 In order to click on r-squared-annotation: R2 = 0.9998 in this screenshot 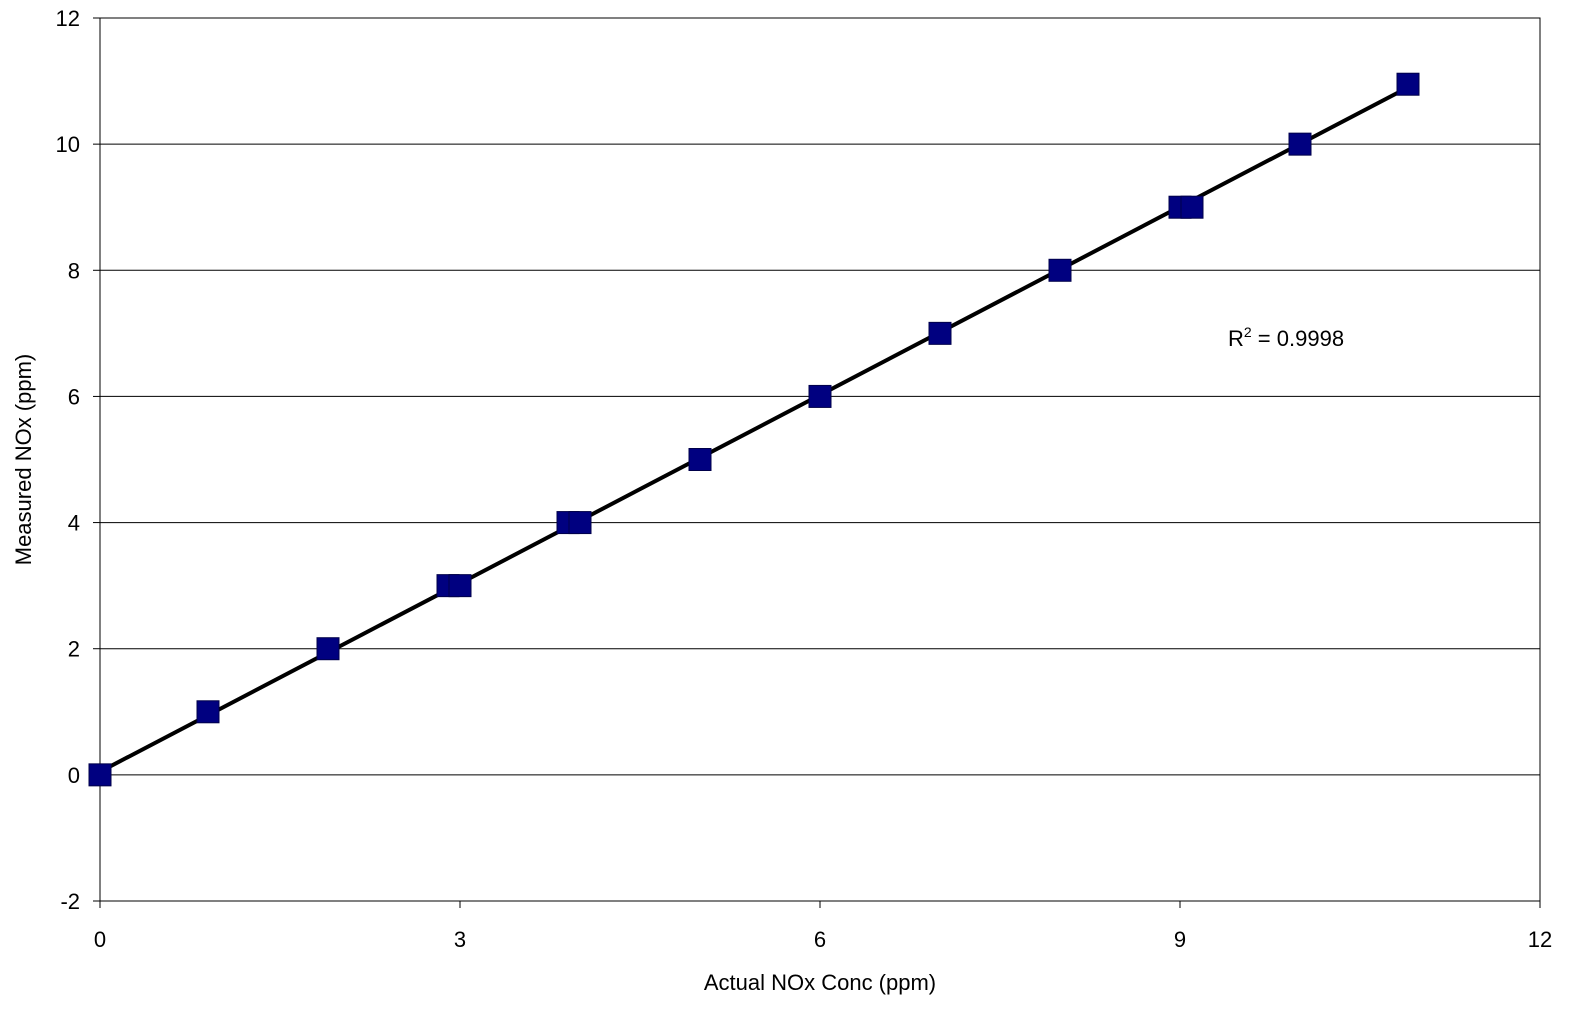, I will do `click(1286, 337)`.